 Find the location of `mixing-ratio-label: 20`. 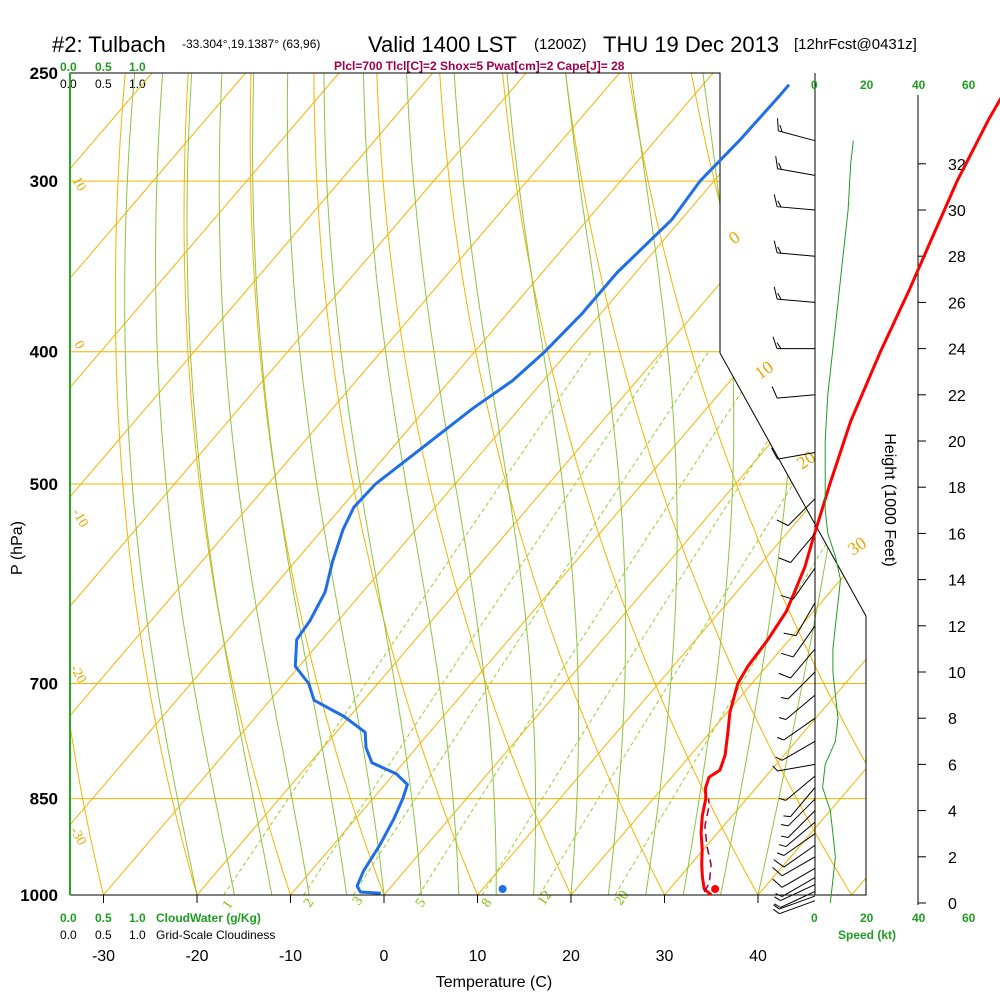

mixing-ratio-label: 20 is located at coordinates (622, 898).